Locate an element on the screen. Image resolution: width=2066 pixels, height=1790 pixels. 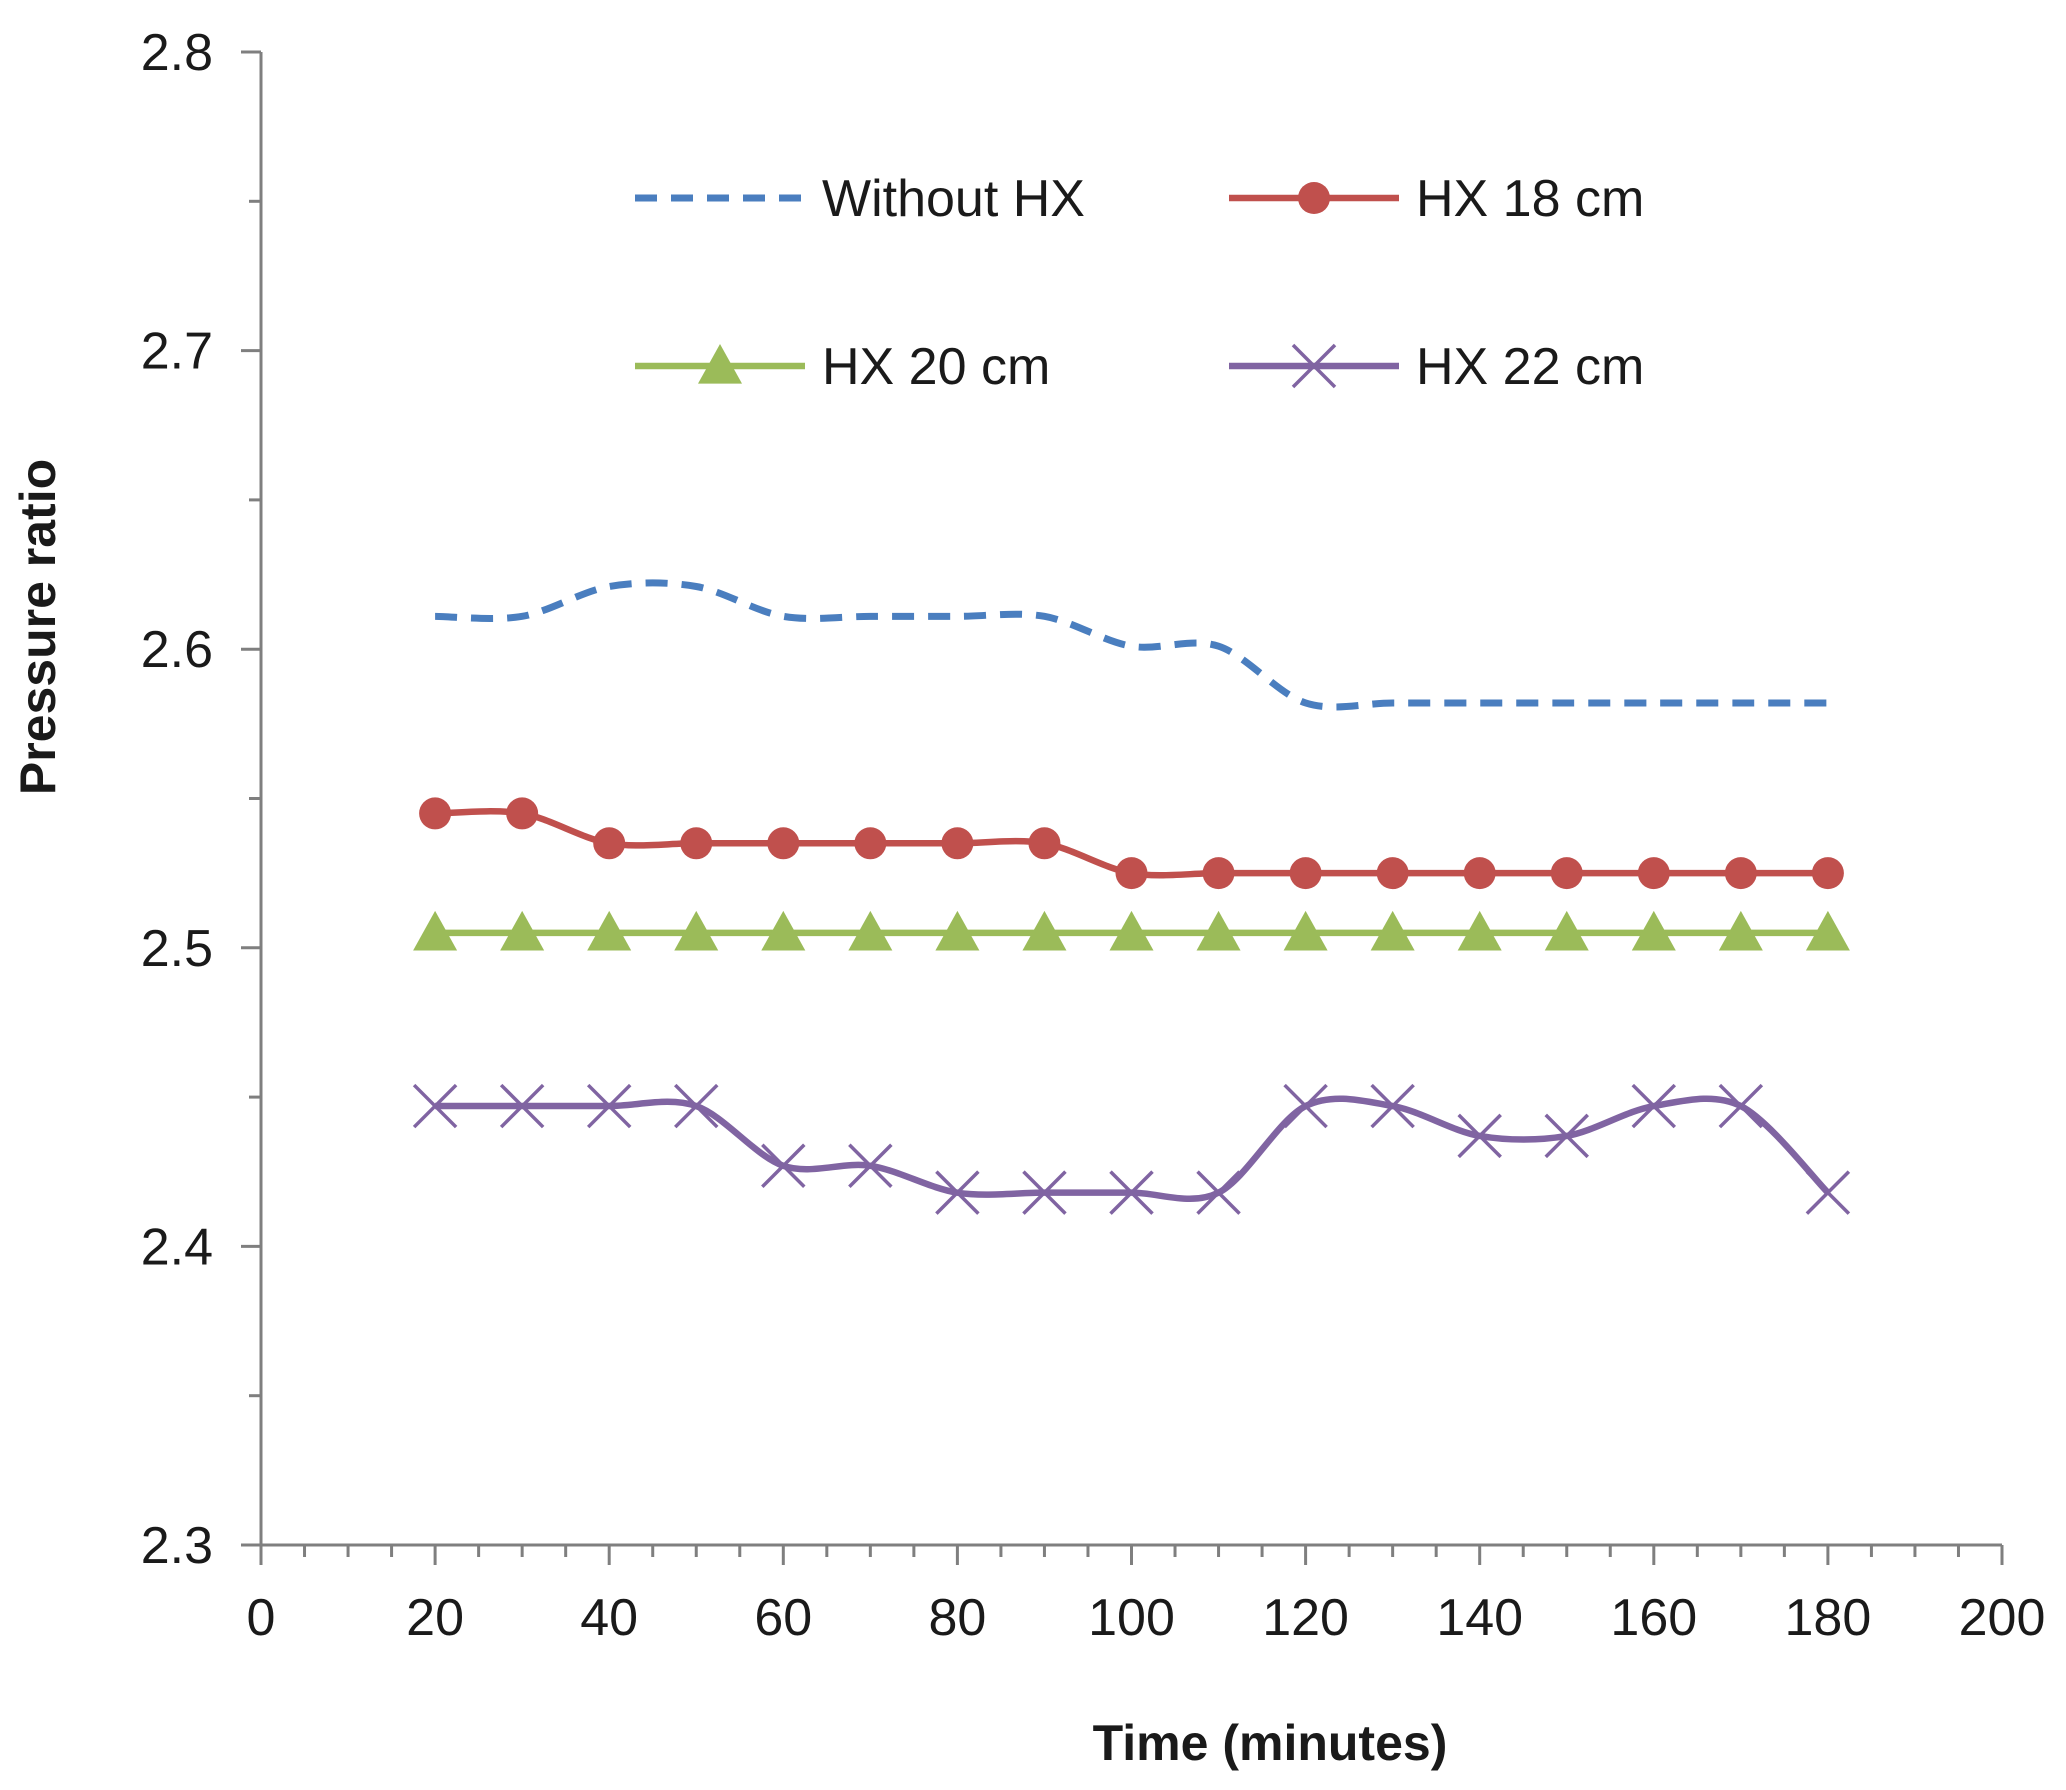
x-tick-label: 200 is located at coordinates (2002, 1618).